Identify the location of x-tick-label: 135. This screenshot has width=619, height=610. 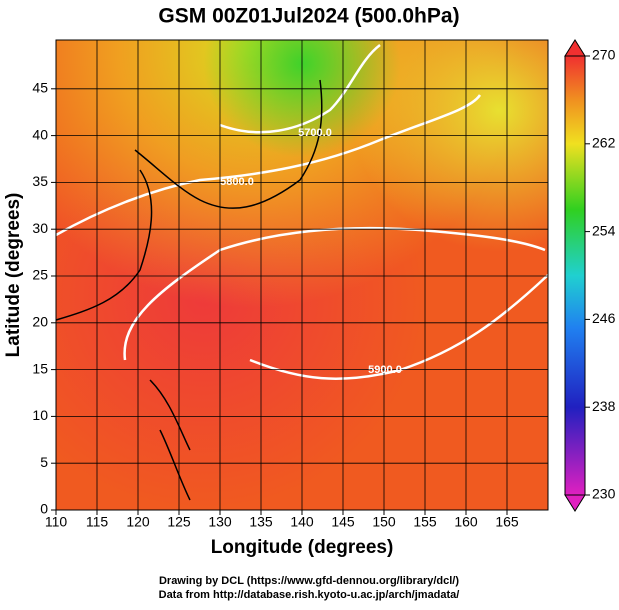
(261, 522).